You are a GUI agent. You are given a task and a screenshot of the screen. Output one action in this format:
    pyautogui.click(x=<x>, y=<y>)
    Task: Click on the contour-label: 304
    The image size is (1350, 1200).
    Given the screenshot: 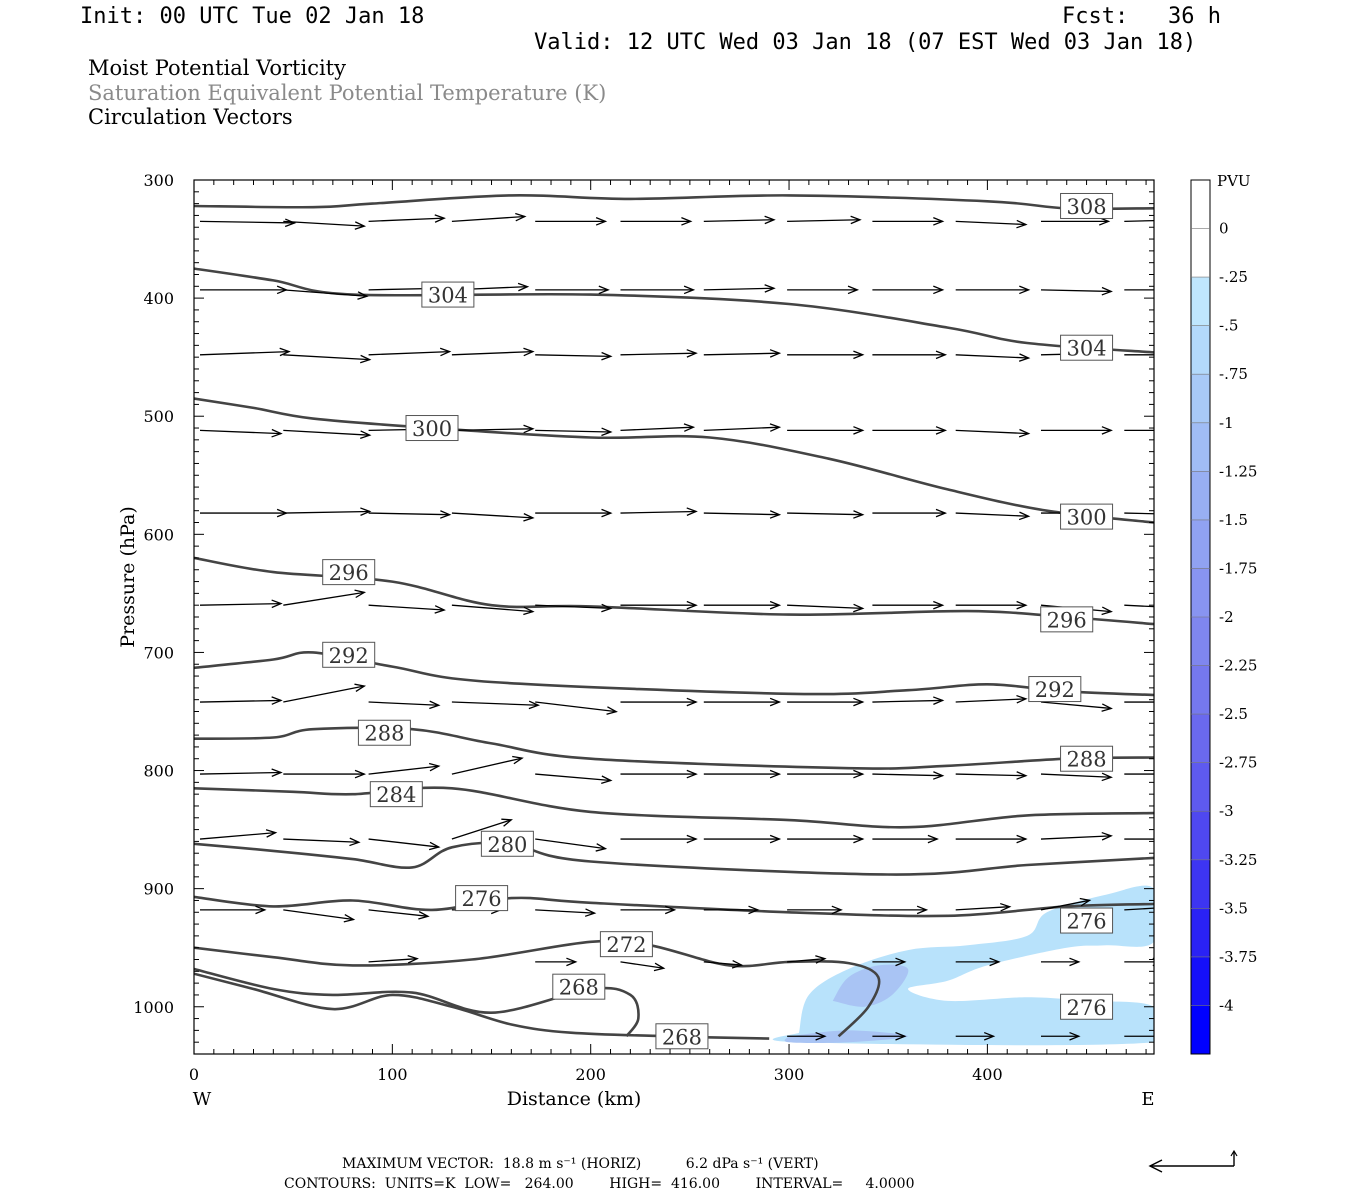 What is the action you would take?
    pyautogui.click(x=448, y=296)
    